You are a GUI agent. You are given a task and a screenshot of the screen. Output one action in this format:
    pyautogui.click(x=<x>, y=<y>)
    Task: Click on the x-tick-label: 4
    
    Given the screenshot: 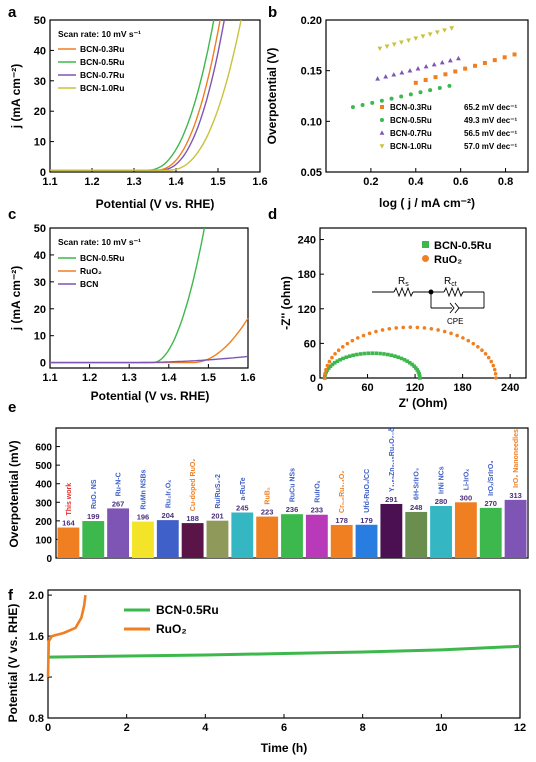 What is the action you would take?
    pyautogui.click(x=205, y=728)
    